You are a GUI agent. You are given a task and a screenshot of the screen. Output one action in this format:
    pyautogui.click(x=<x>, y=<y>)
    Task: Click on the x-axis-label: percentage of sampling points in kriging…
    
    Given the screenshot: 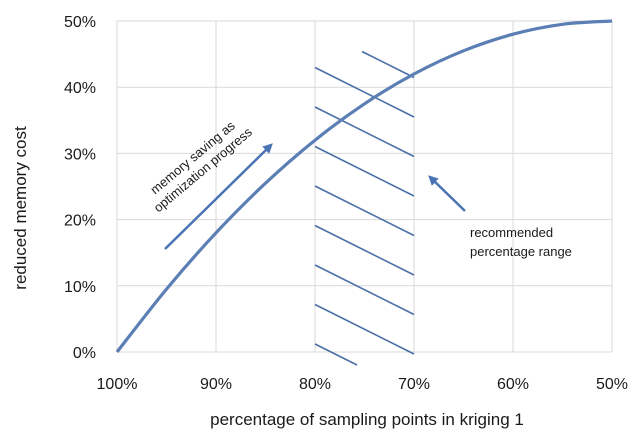 What is the action you would take?
    pyautogui.click(x=367, y=419)
    